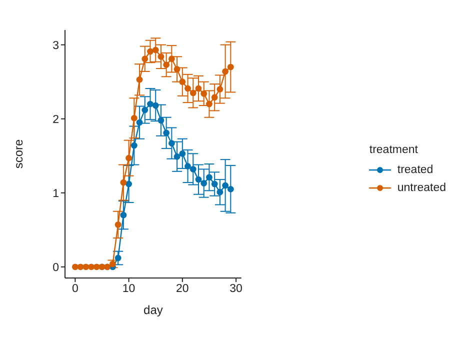 The height and width of the screenshot is (343, 474). Describe the element at coordinates (236, 289) in the screenshot. I see `x-tick-label: 30` at that location.